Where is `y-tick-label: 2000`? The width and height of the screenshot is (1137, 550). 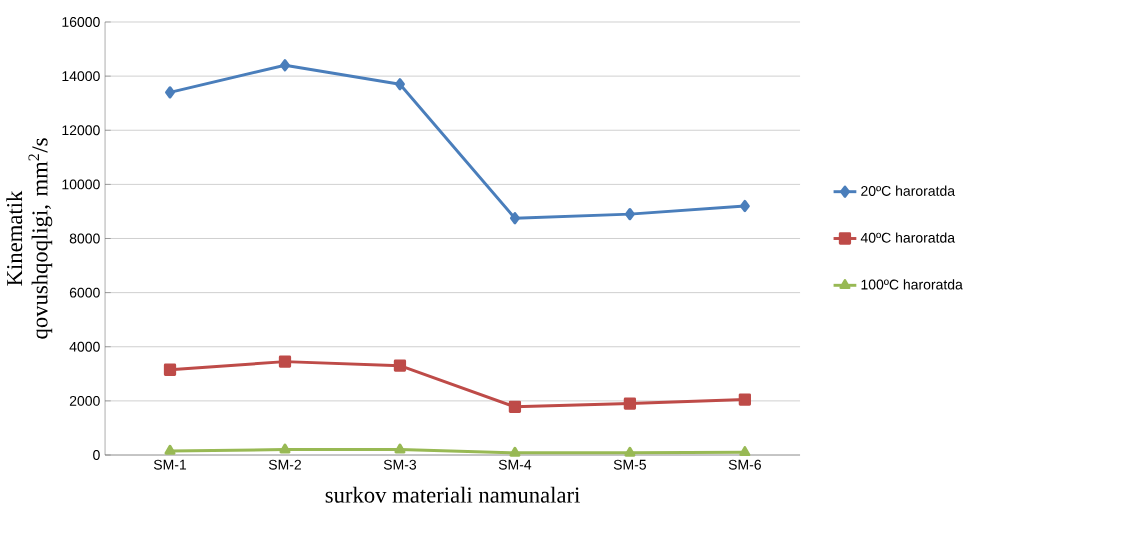 y-tick-label: 2000 is located at coordinates (84, 400).